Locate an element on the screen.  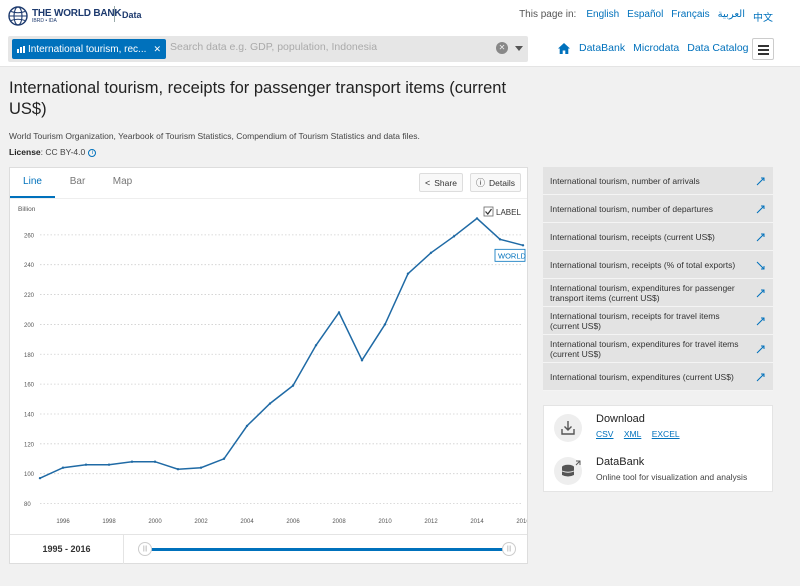
home-icon is located at coordinates (564, 48).